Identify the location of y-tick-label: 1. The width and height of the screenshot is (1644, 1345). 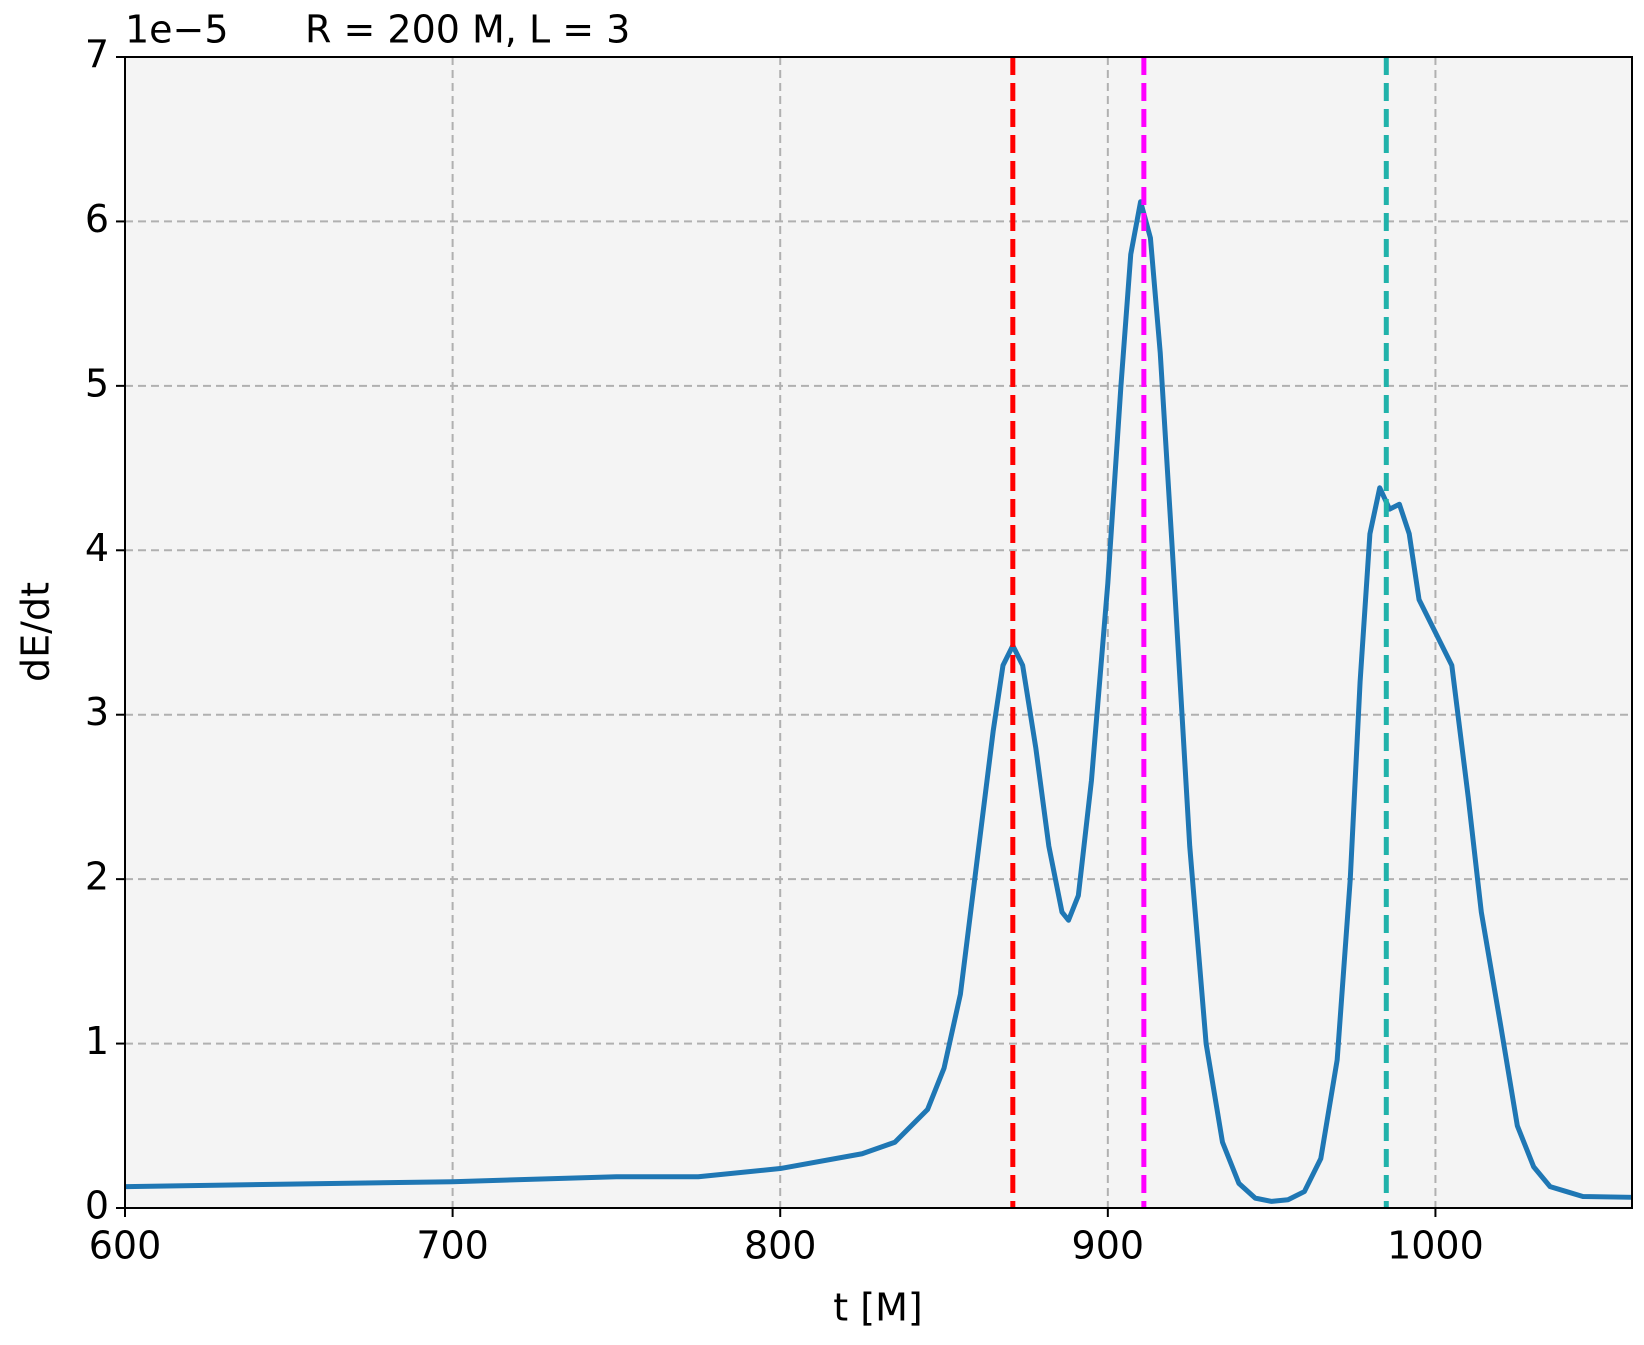
(97, 1041).